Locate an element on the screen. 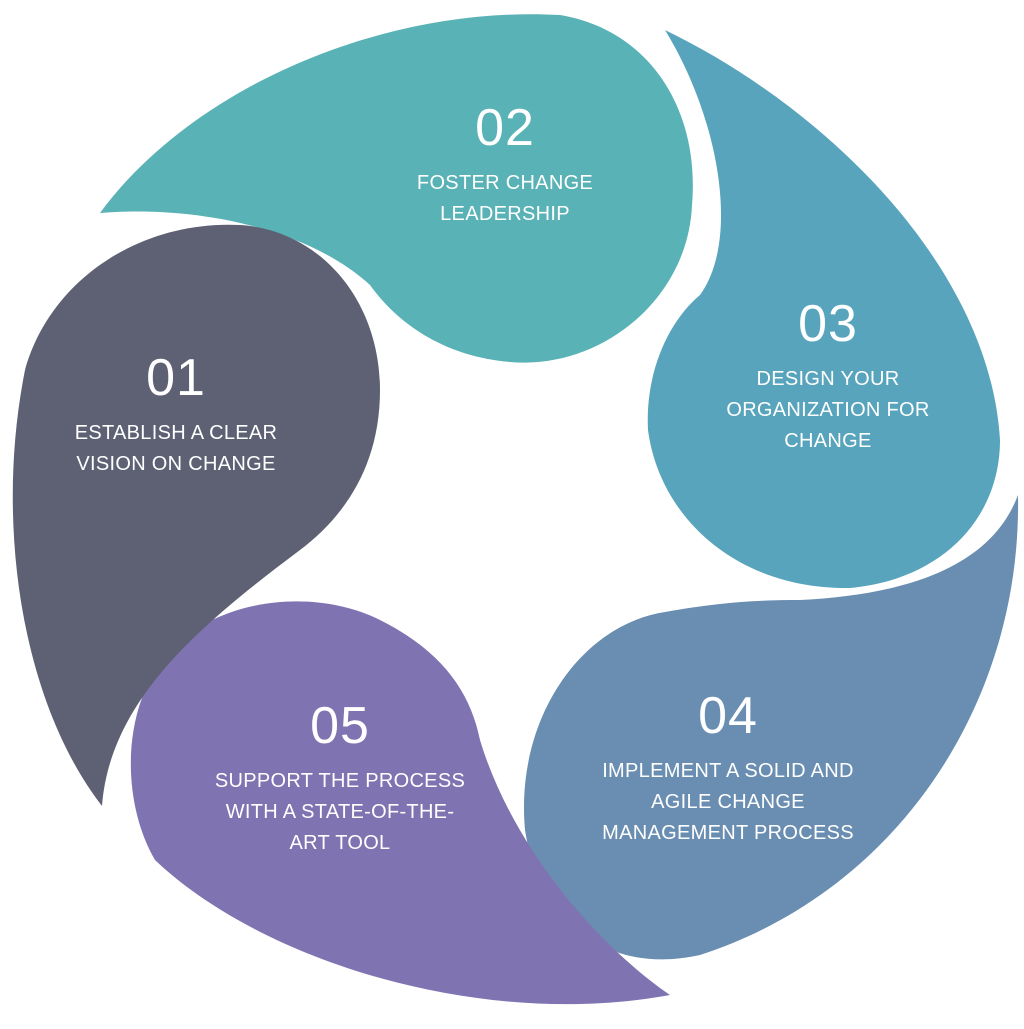 The image size is (1024, 1029). step-03-text-line-3: CHANGE is located at coordinates (828, 441).